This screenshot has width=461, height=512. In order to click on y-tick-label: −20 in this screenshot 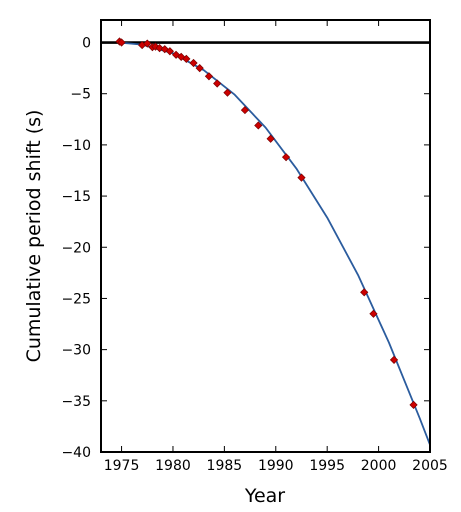, I will do `click(76, 248)`.